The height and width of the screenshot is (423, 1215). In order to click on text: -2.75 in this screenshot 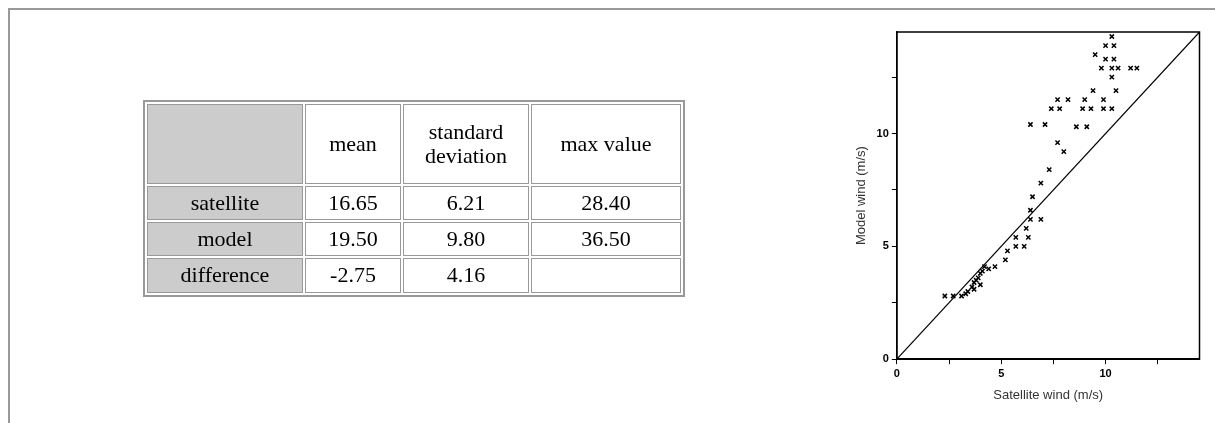, I will do `click(353, 275)`.